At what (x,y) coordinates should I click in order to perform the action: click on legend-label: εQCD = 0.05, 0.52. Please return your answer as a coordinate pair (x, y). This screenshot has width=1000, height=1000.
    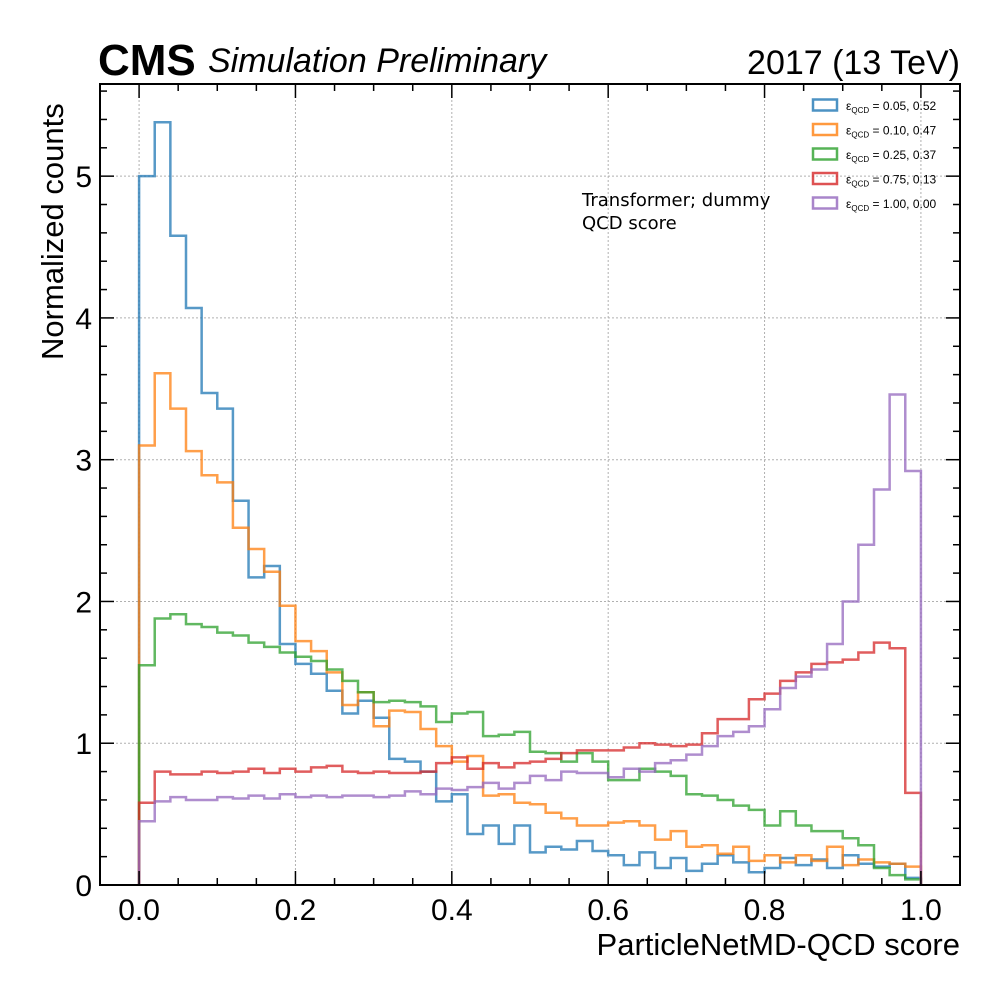
    Looking at the image, I should click on (891, 107).